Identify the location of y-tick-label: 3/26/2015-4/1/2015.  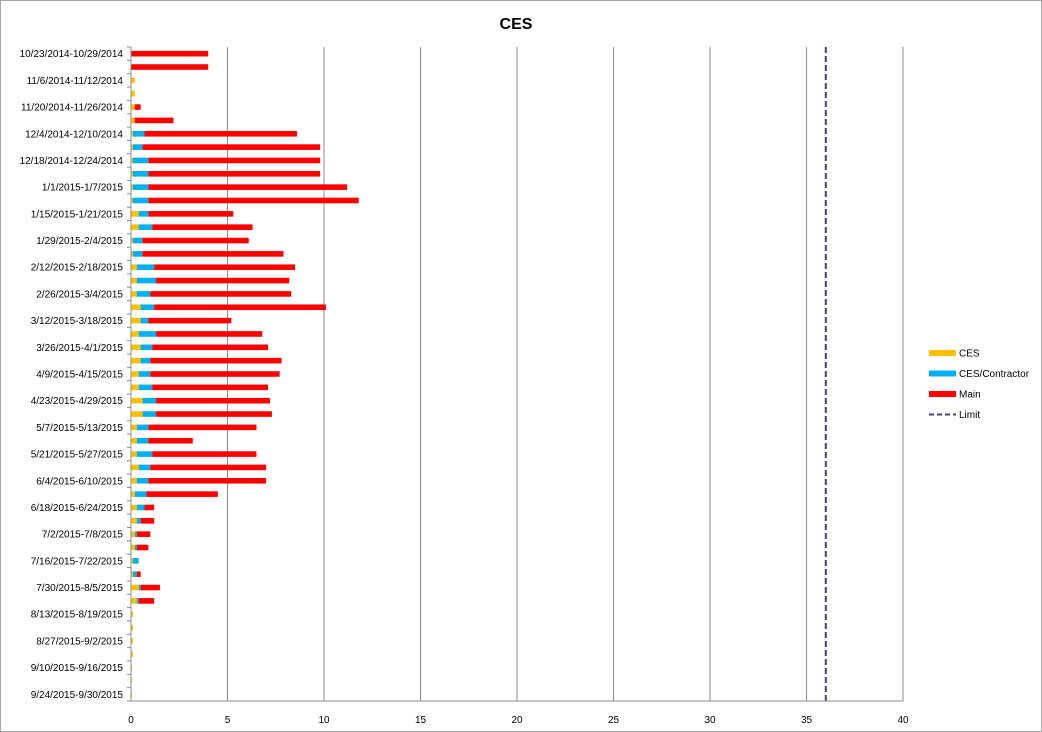
(79, 348).